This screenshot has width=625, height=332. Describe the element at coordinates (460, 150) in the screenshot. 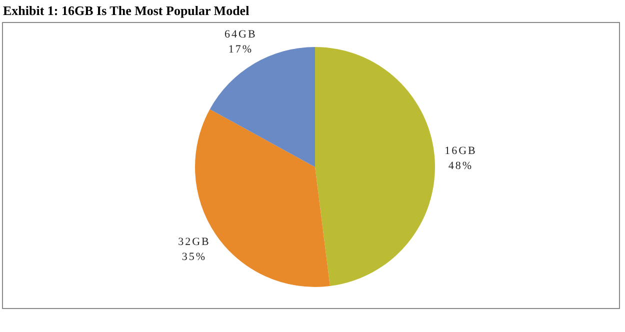

I see `slice-label: 16GB` at that location.